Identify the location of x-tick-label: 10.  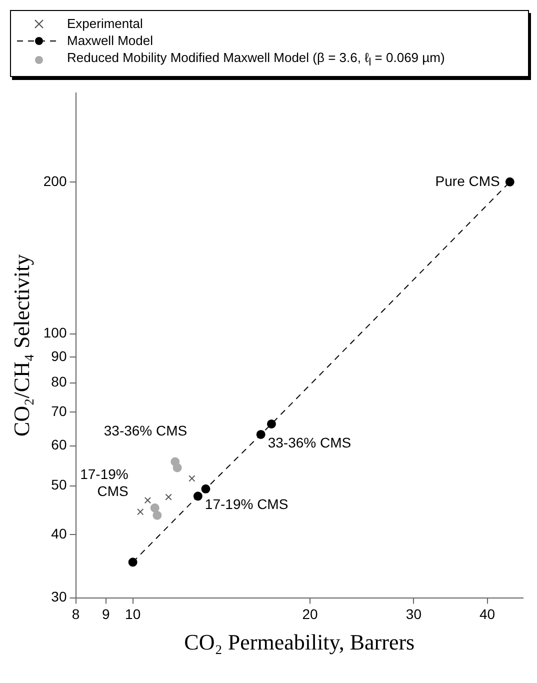
(133, 614).